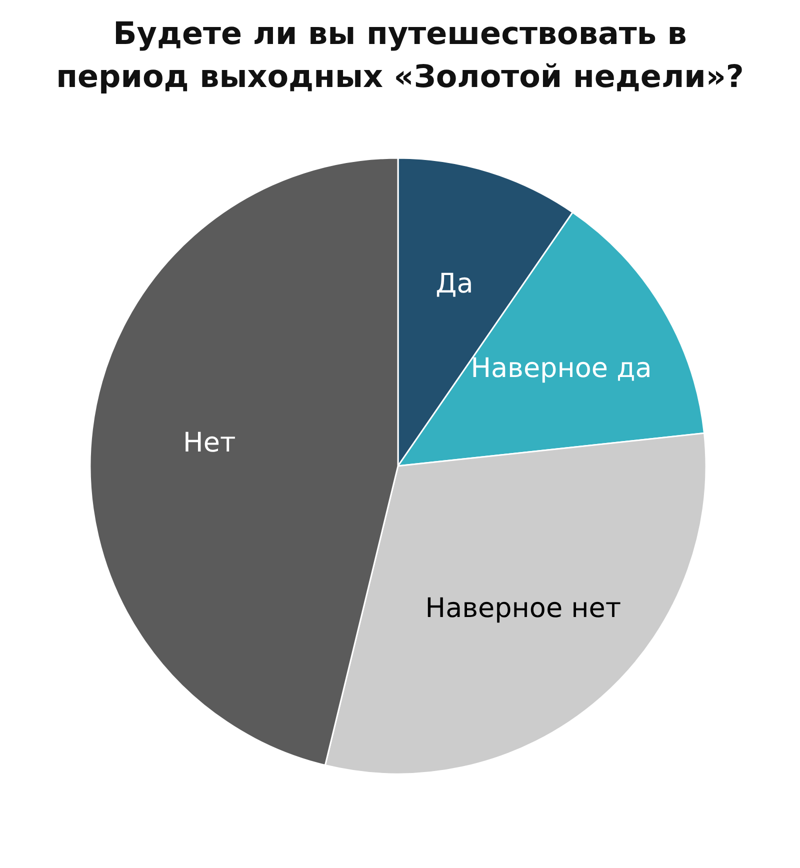  What do you see at coordinates (561, 368) in the screenshot?
I see `slice-label: Наверное да` at bounding box center [561, 368].